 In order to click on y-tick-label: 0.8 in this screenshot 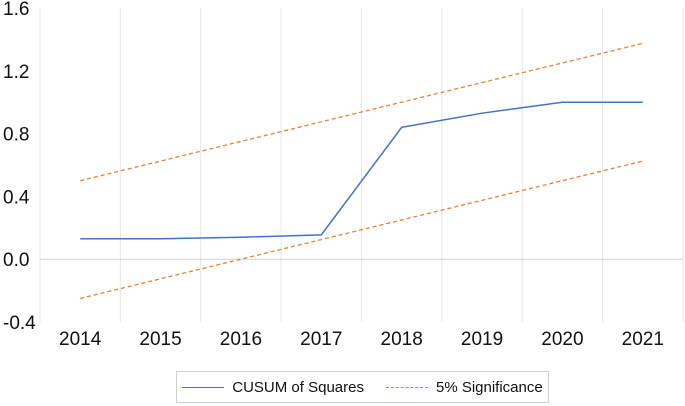, I will do `click(16, 135)`.